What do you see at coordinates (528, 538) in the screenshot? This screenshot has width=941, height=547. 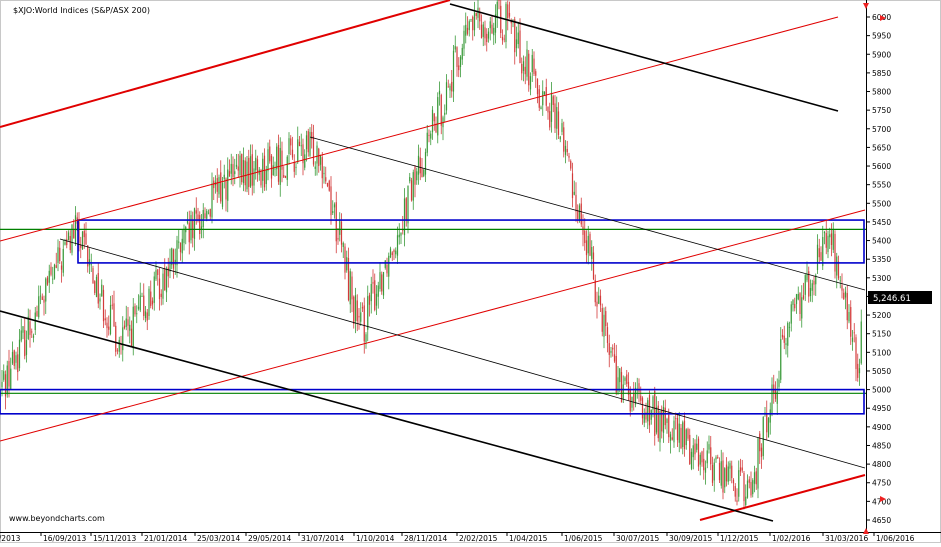 I see `x-tick-label: 1/04/2015` at bounding box center [528, 538].